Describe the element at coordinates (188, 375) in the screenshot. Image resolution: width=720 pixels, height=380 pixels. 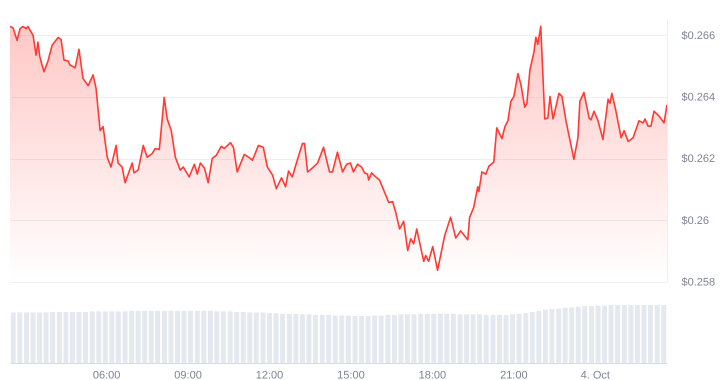
I see `x-tick-label: 09:00` at that location.